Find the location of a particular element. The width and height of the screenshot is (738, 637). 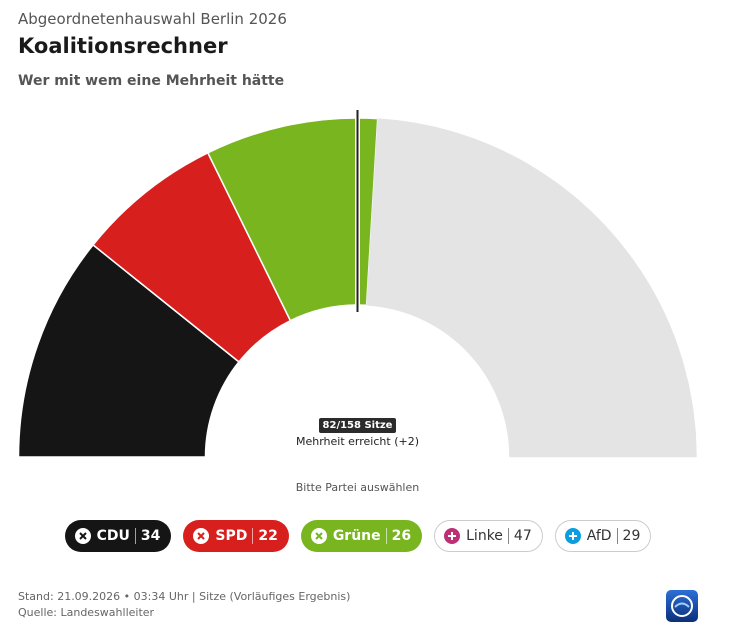

party-seats: 34 is located at coordinates (150, 536).